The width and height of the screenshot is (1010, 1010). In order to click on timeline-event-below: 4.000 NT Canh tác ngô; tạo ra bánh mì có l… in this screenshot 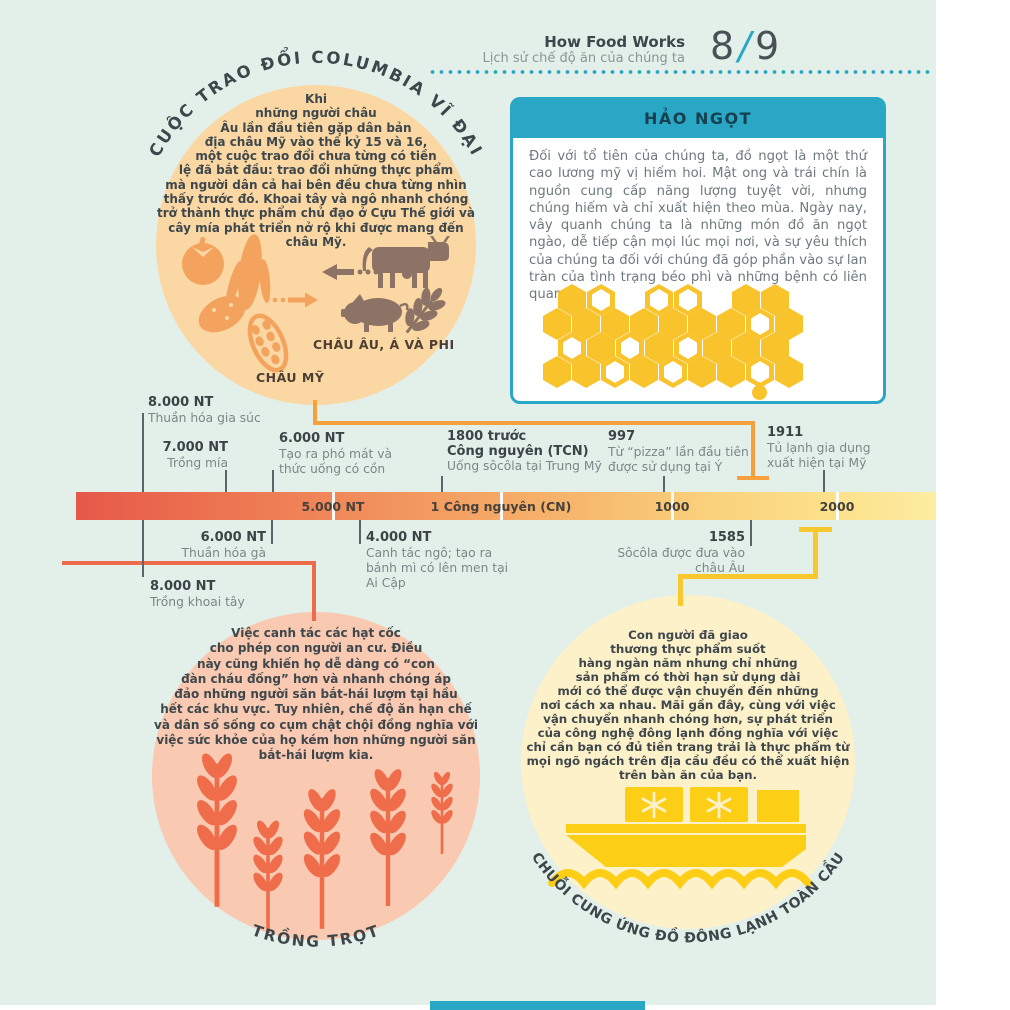, I will do `click(437, 560)`.